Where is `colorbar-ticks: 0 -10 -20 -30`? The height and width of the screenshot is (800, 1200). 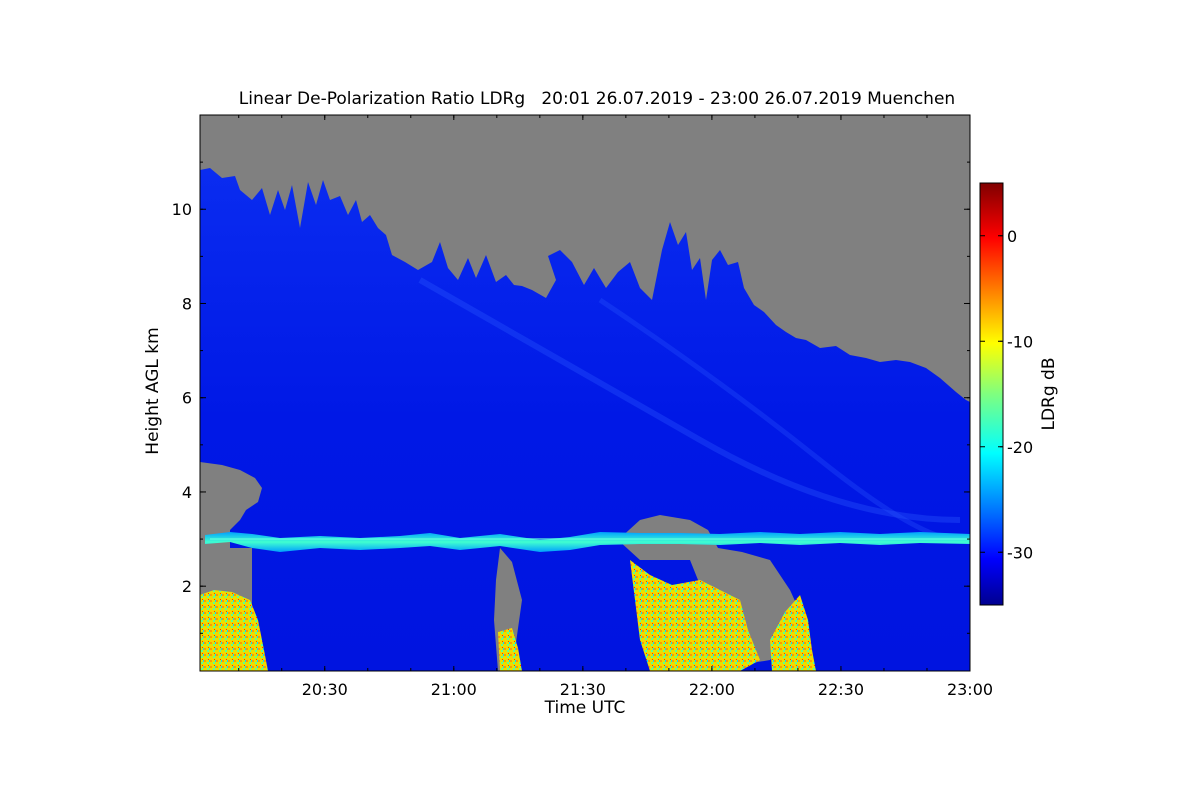
colorbar-ticks: 0 -10 -20 -30 is located at coordinates (1006, 394).